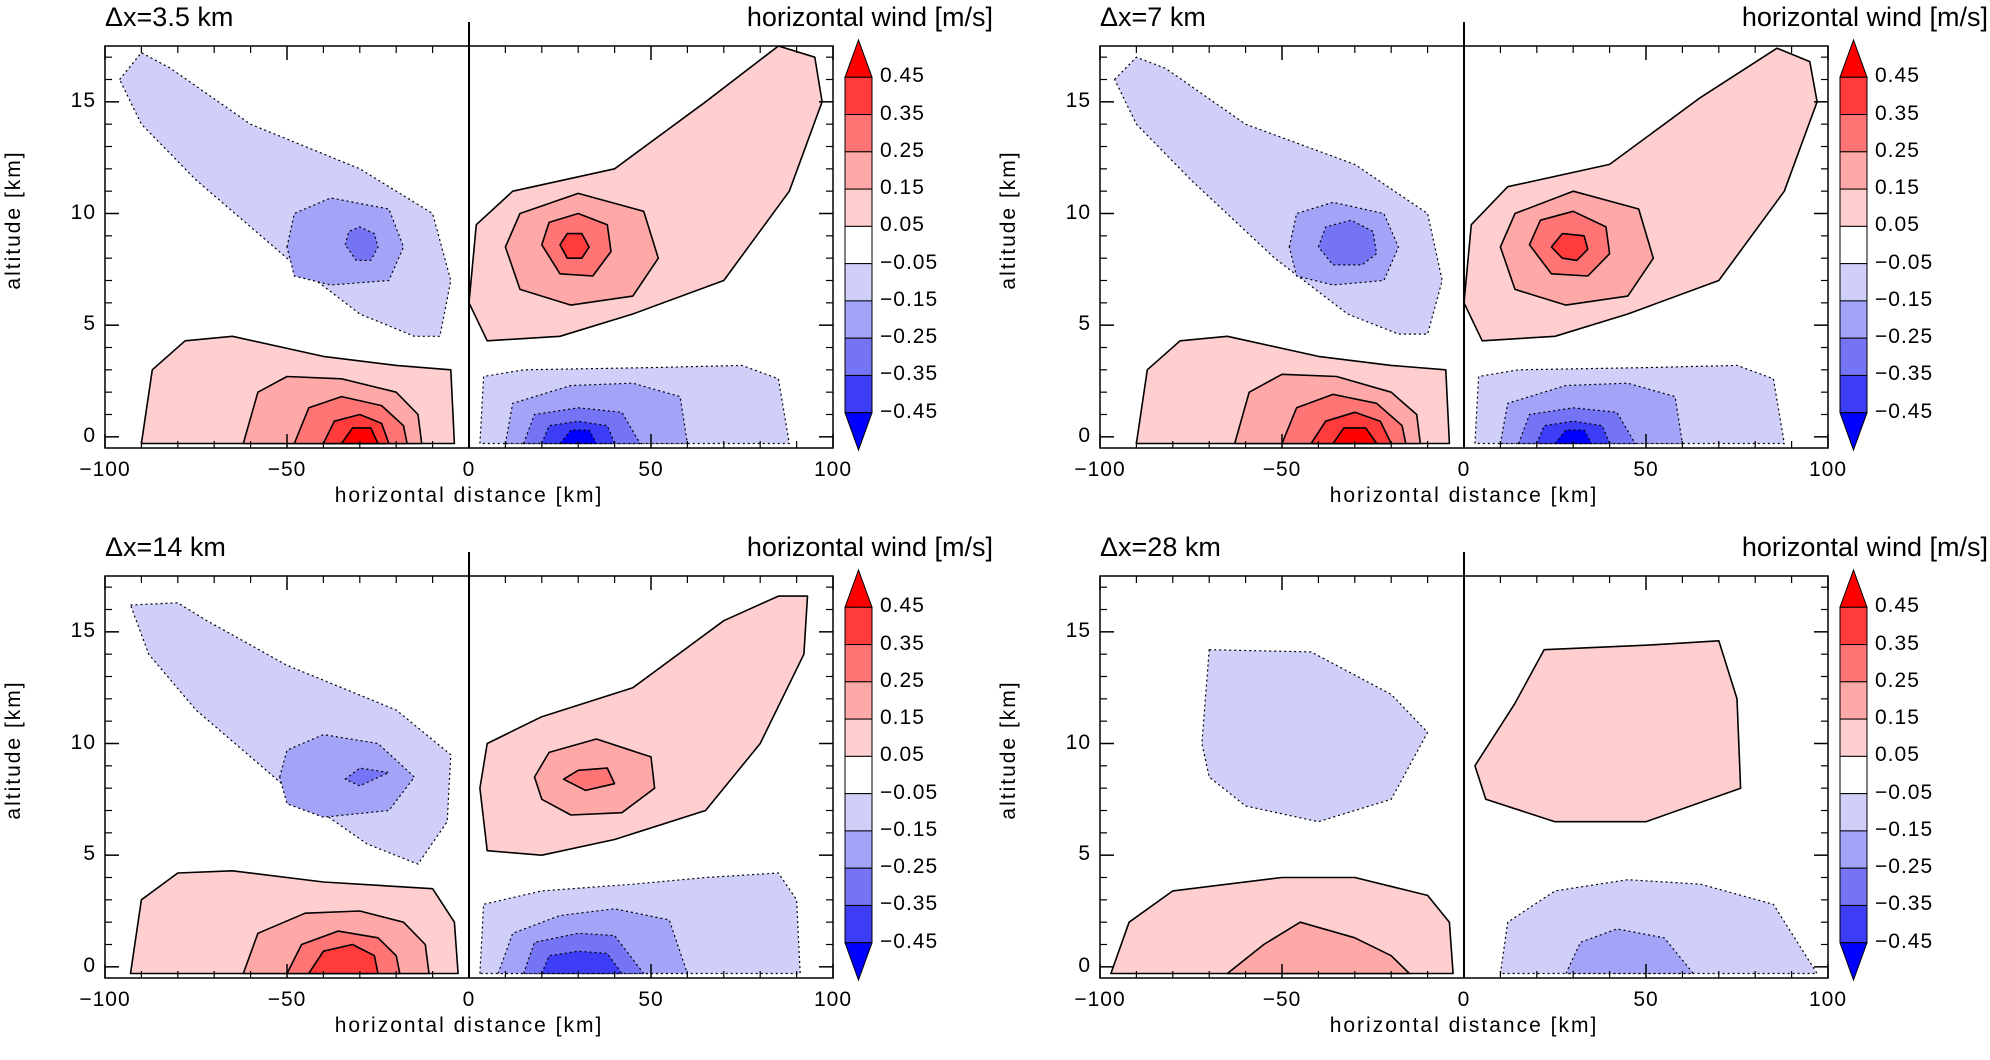 The width and height of the screenshot is (1990, 1060). Describe the element at coordinates (858, 58) in the screenshot. I see `colorbar-top-triangle` at that location.